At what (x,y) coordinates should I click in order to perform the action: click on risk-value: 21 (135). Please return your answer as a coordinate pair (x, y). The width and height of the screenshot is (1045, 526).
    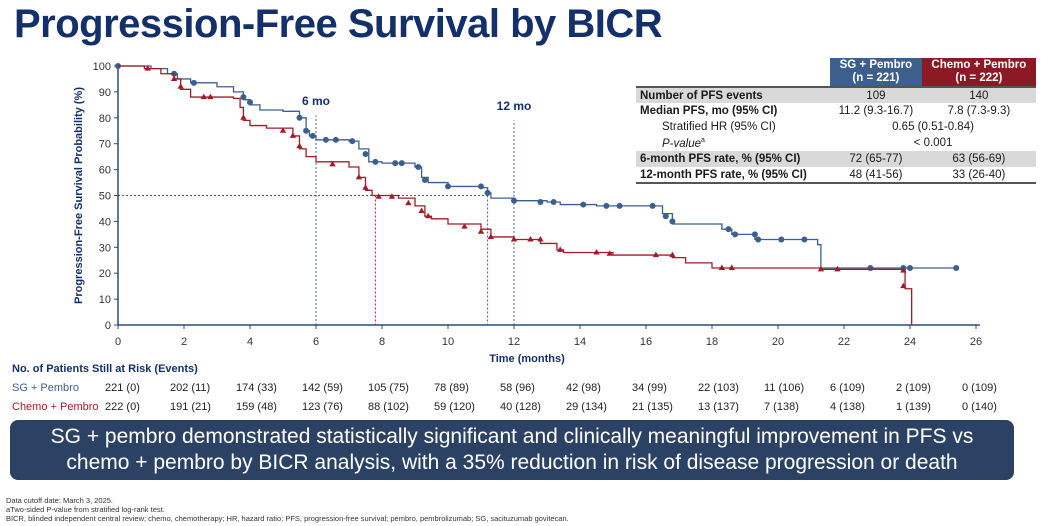
    Looking at the image, I should click on (652, 407).